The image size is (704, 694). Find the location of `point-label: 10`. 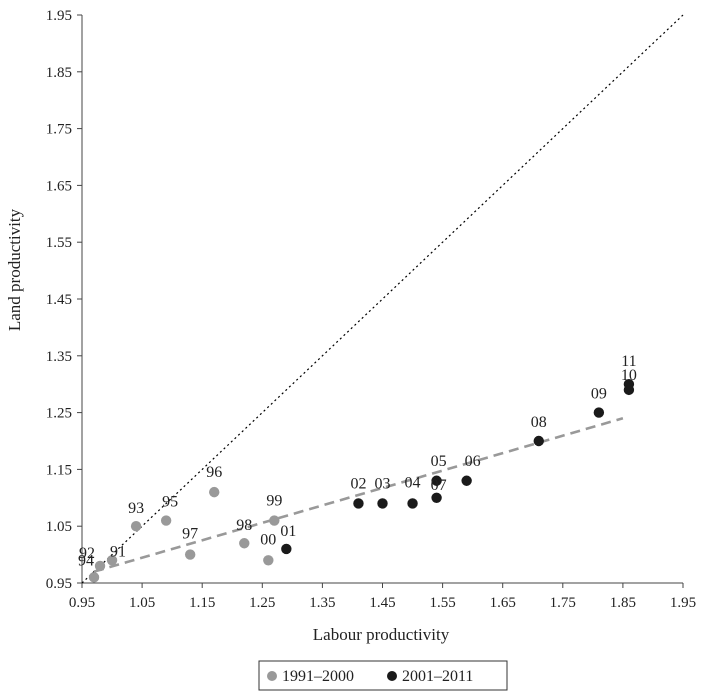

point-label: 10 is located at coordinates (629, 375).